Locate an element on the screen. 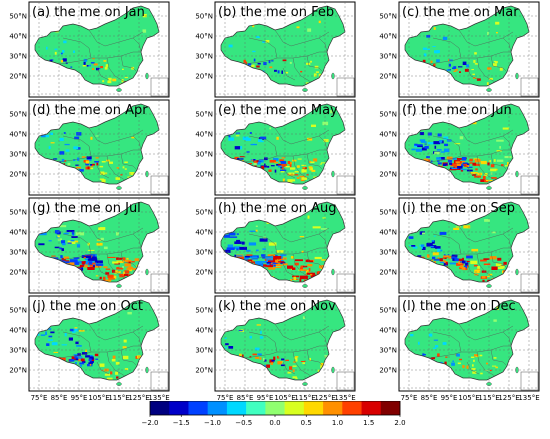  map-panel: 50°N 40°N 30°N 20°N (i) the me on Sep is located at coordinates (459, 245).